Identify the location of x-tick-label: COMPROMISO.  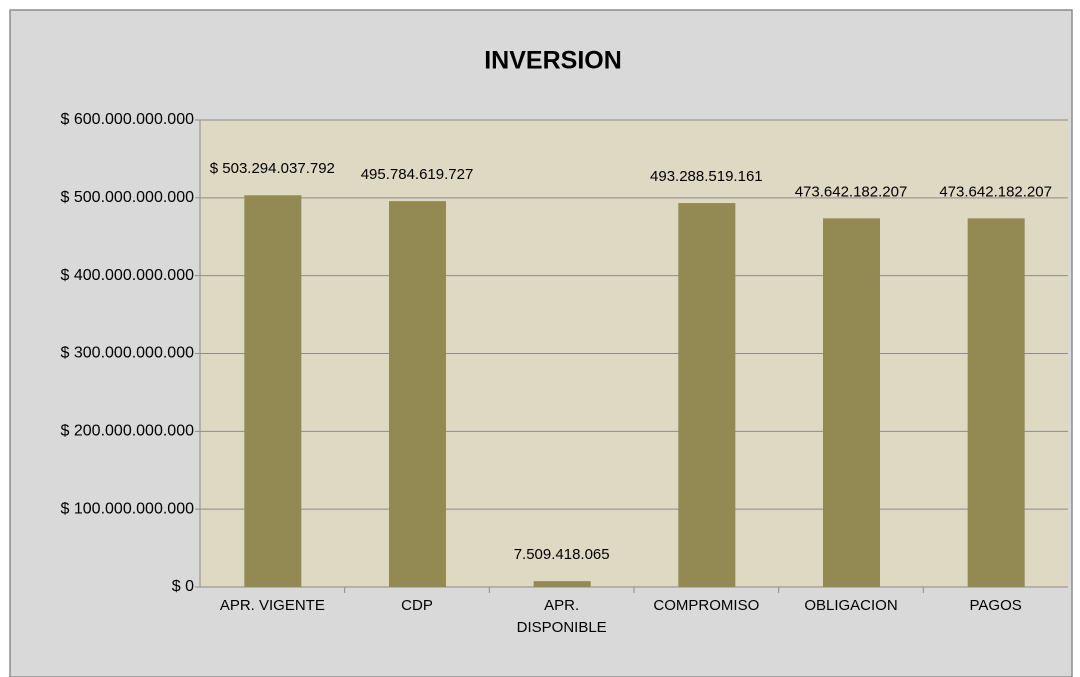
(706, 605).